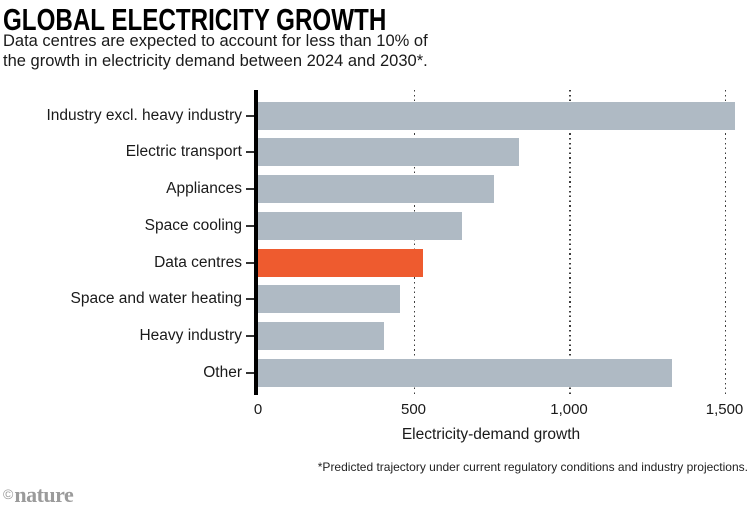 The image size is (751, 512). I want to click on category-label: Data centres, so click(198, 262).